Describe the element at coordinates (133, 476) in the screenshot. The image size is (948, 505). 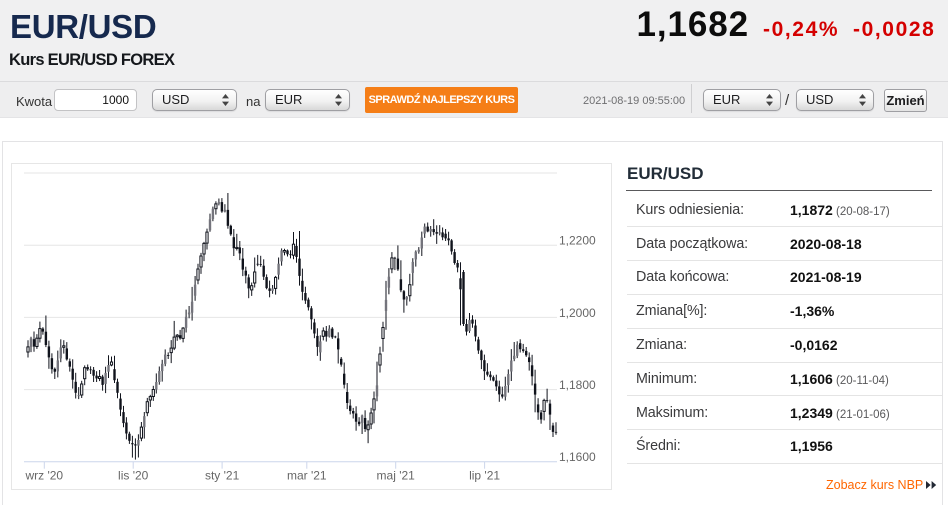
I see `svg-text: lis '20` at that location.